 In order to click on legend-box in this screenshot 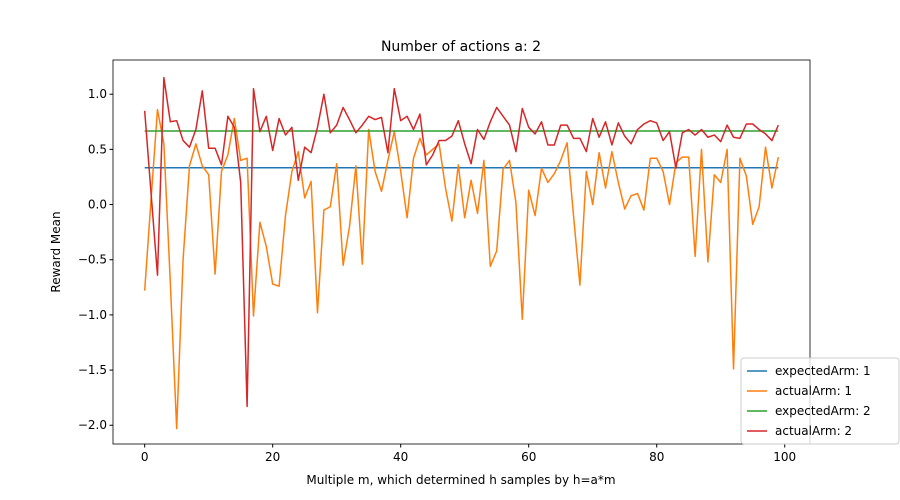, I will do `click(820, 401)`.